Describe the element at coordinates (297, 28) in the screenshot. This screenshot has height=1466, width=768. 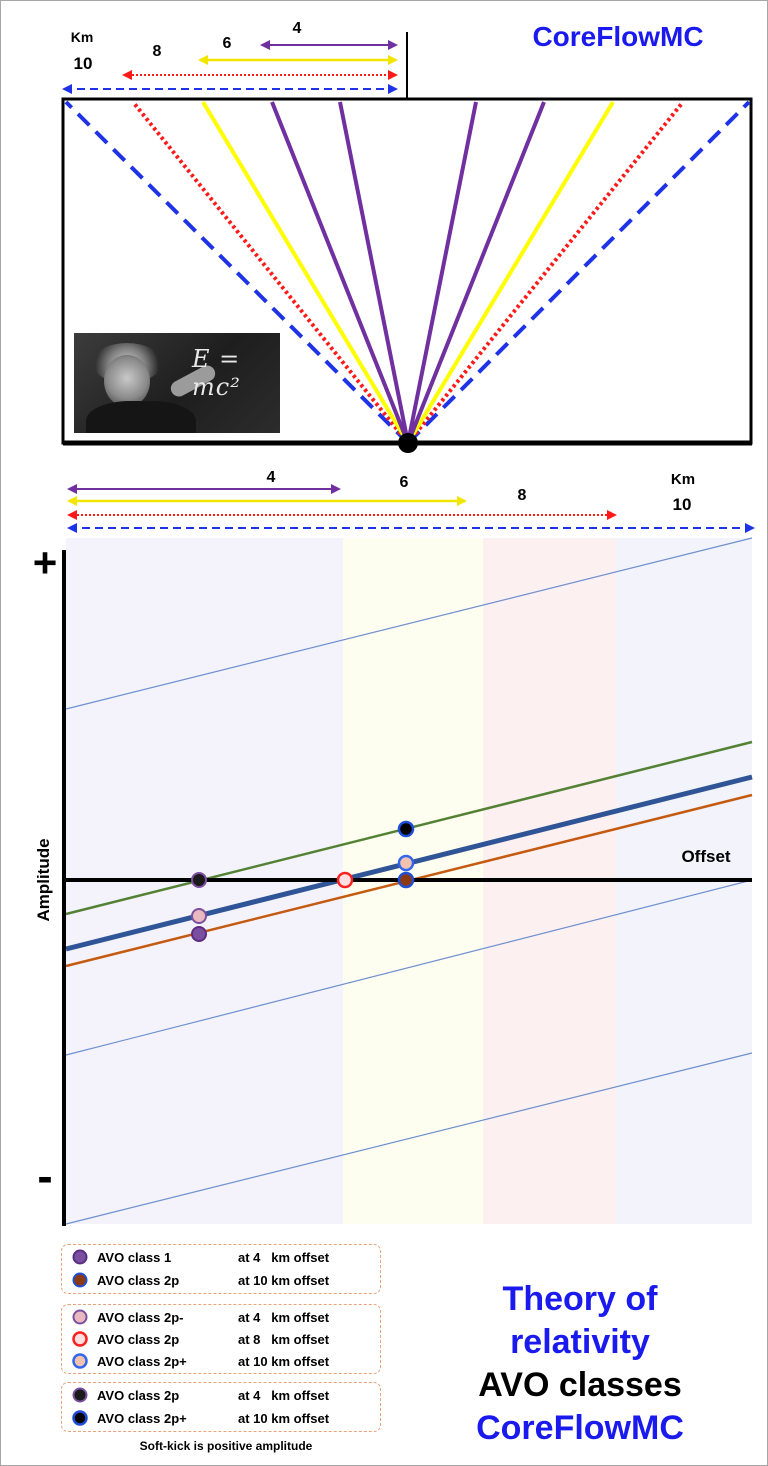
I see `top-scale-label-4: 4` at that location.